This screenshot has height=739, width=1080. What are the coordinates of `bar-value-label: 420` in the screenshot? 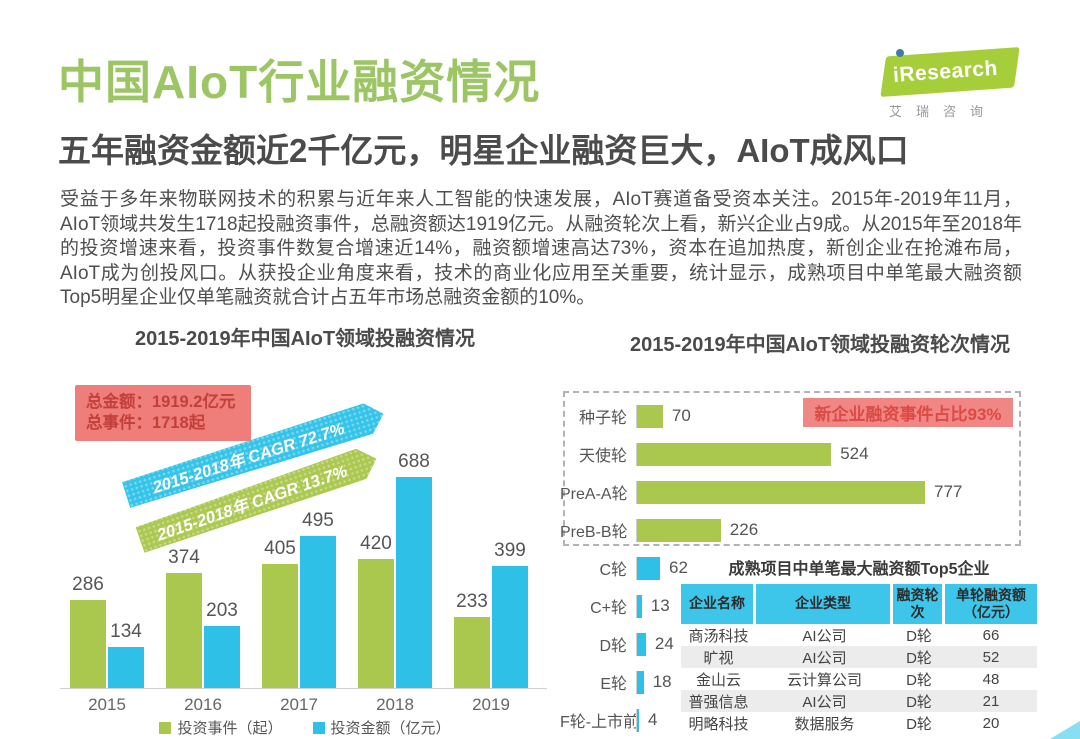 It's located at (376, 544).